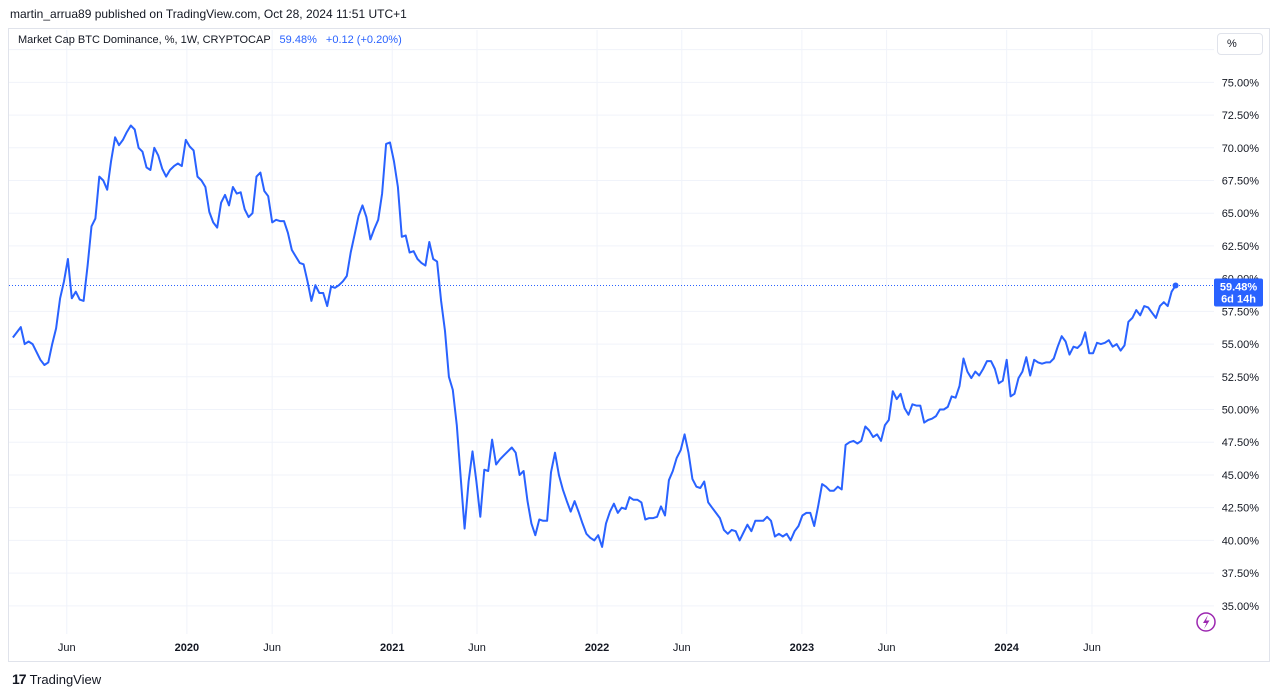  Describe the element at coordinates (1241, 443) in the screenshot. I see `y-tick-label: 47.50%` at that location.